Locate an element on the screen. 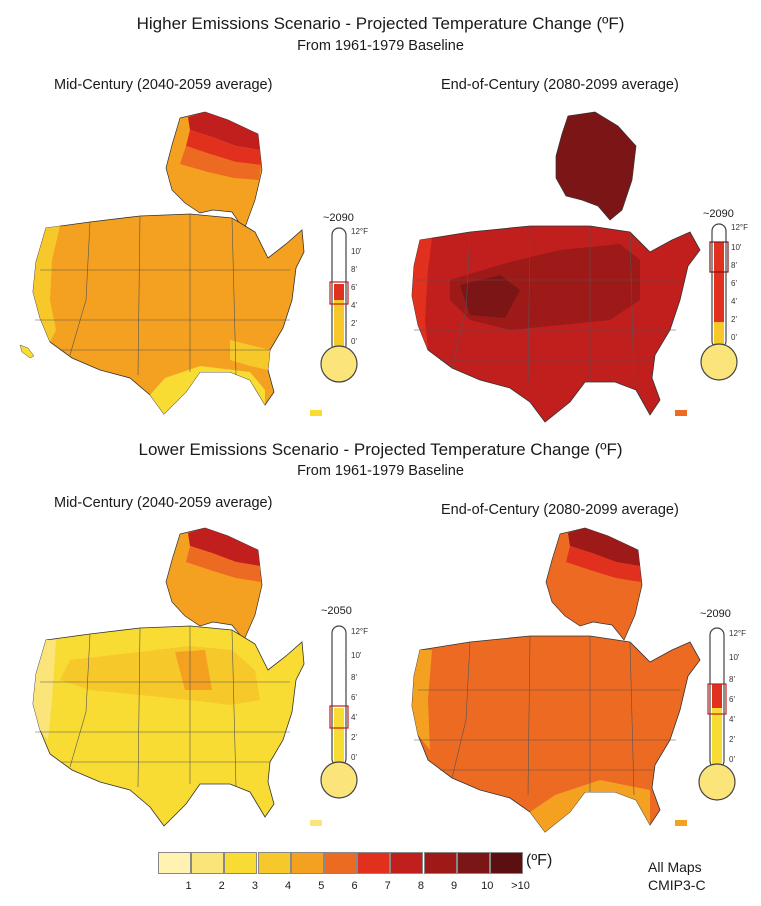 The height and width of the screenshot is (906, 761). therm-label-lower-end: ~2090 is located at coordinates (715, 614).